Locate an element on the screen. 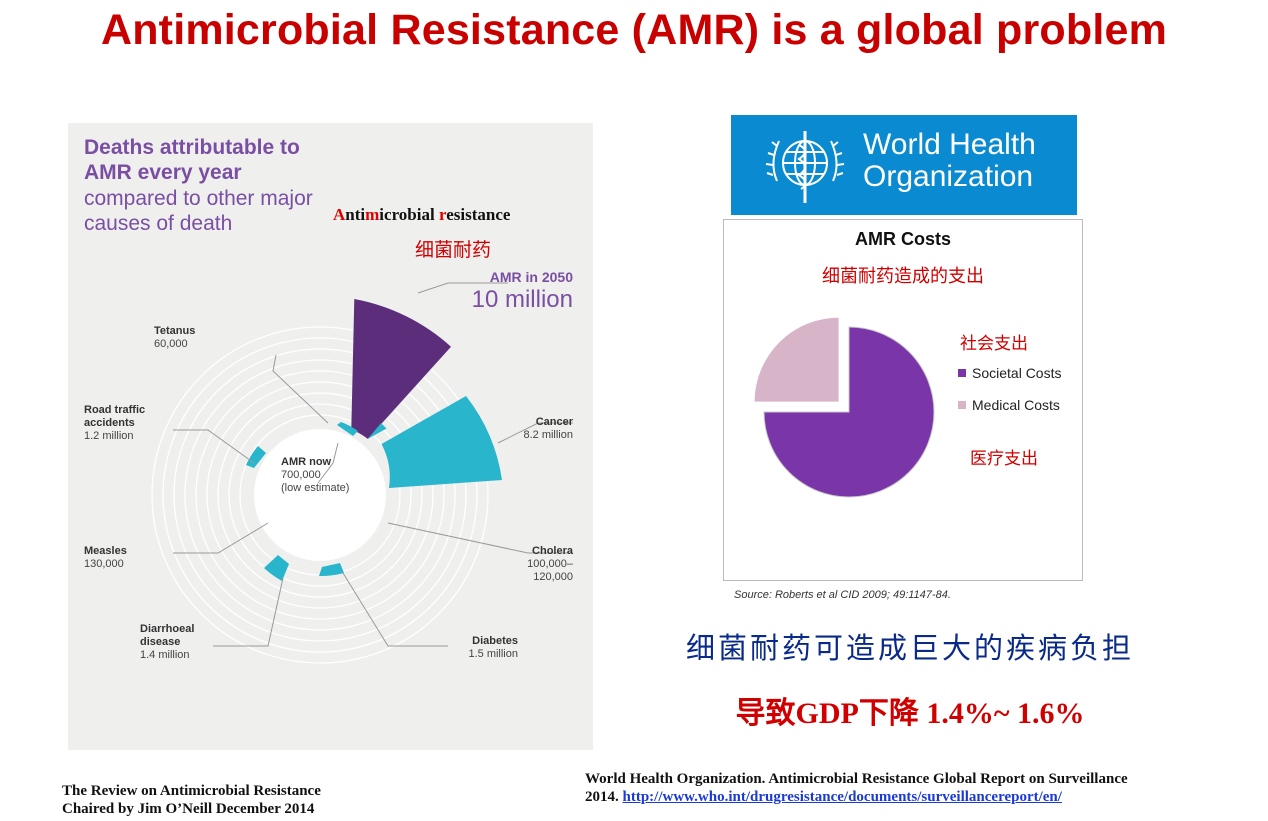  cause-cholera: Cholera 100,000– 120,000 is located at coordinates (550, 564).